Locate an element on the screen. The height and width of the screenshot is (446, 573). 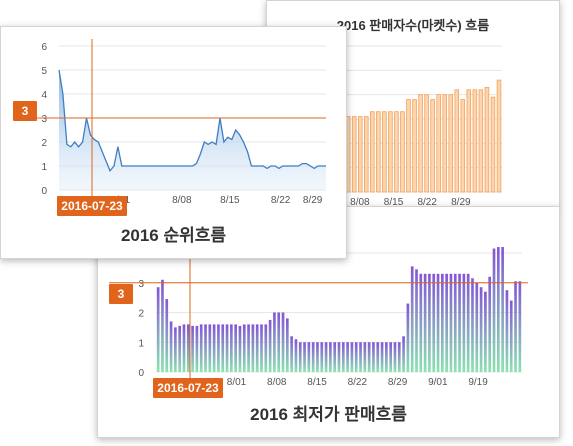
x-tick-label: 9/19 is located at coordinates (478, 382).